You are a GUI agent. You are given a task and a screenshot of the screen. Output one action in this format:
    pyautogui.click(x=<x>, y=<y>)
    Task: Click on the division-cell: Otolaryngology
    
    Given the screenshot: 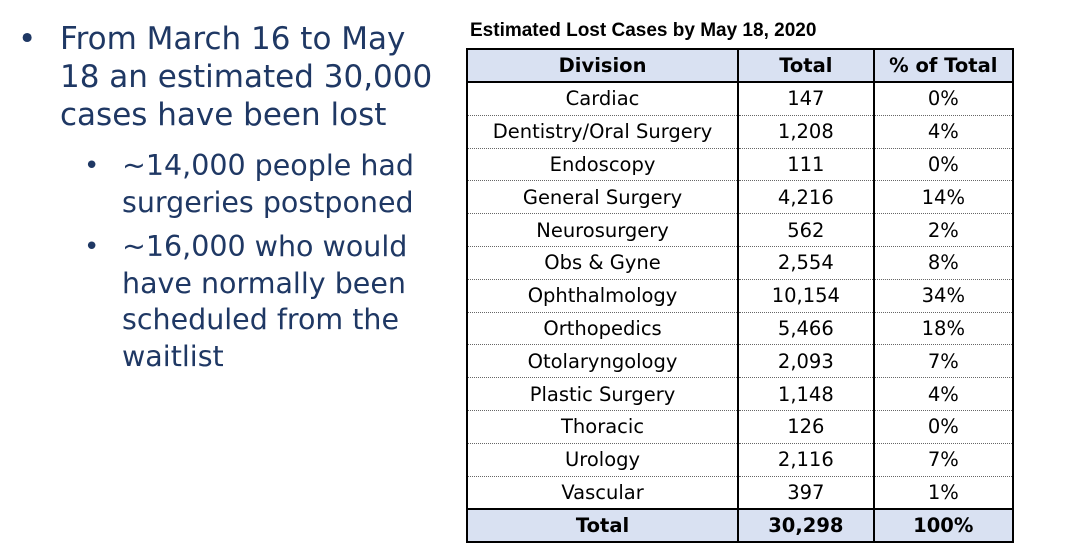 What is the action you would take?
    pyautogui.click(x=602, y=361)
    